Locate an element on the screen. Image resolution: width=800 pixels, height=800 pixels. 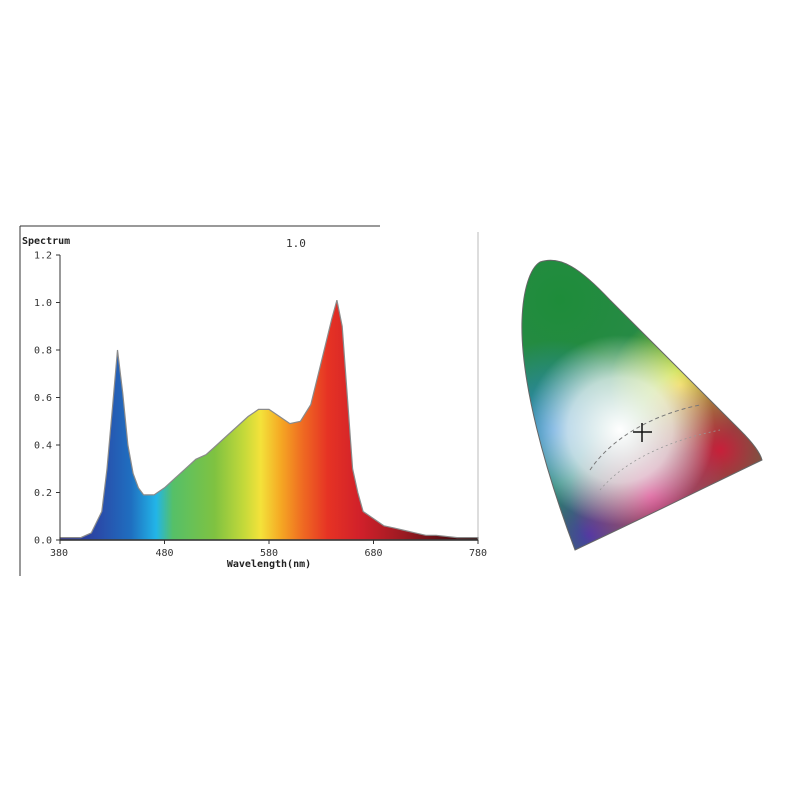
y-tick-label: 0.2 is located at coordinates (43, 493).